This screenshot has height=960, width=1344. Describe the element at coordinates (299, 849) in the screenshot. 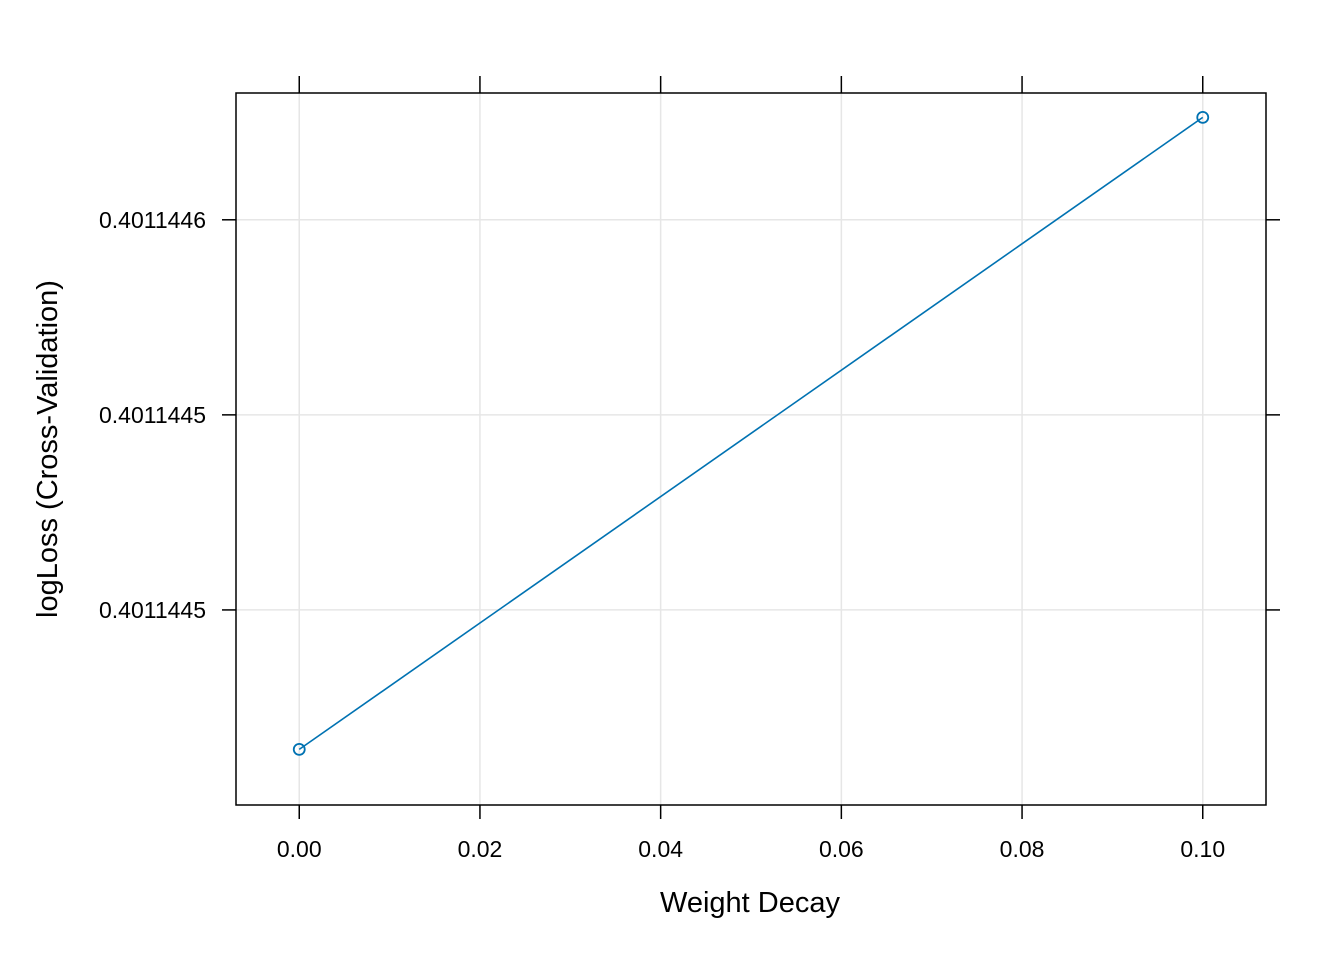

I see `x-tick-label: 0.00` at that location.